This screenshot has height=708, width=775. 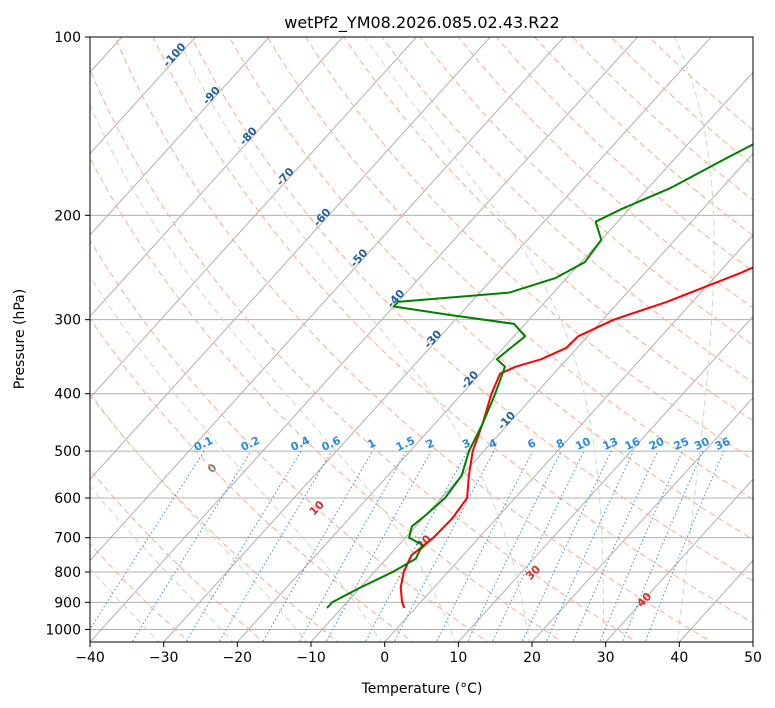 I want to click on y-axis-label: Pressure (hPa), so click(x=20, y=339).